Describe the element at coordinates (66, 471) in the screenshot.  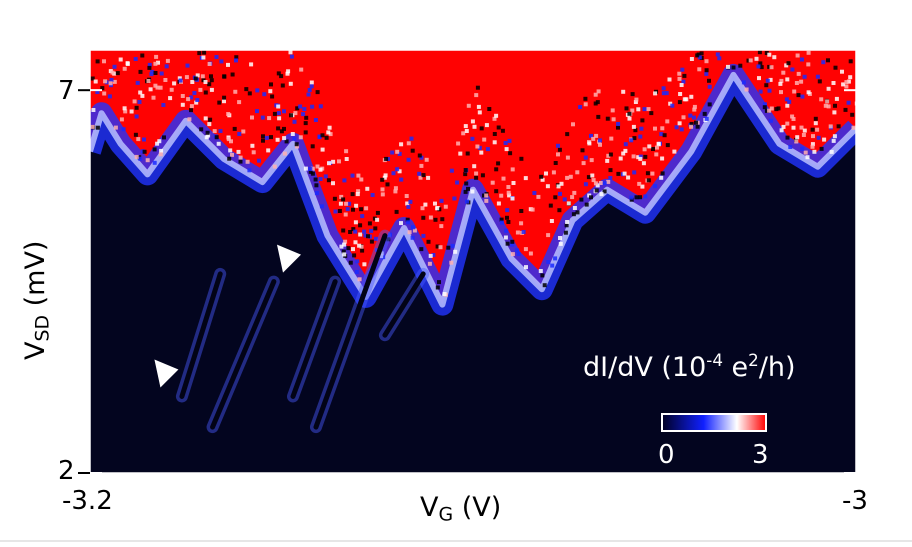
I see `y-tick-label: 2` at that location.